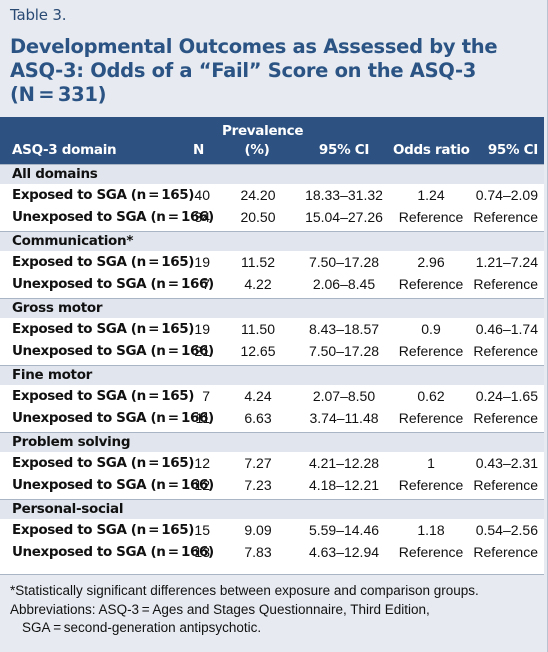 The width and height of the screenshot is (548, 652). What do you see at coordinates (344, 418) in the screenshot?
I see `cell-ci: 3.74–11.48` at bounding box center [344, 418].